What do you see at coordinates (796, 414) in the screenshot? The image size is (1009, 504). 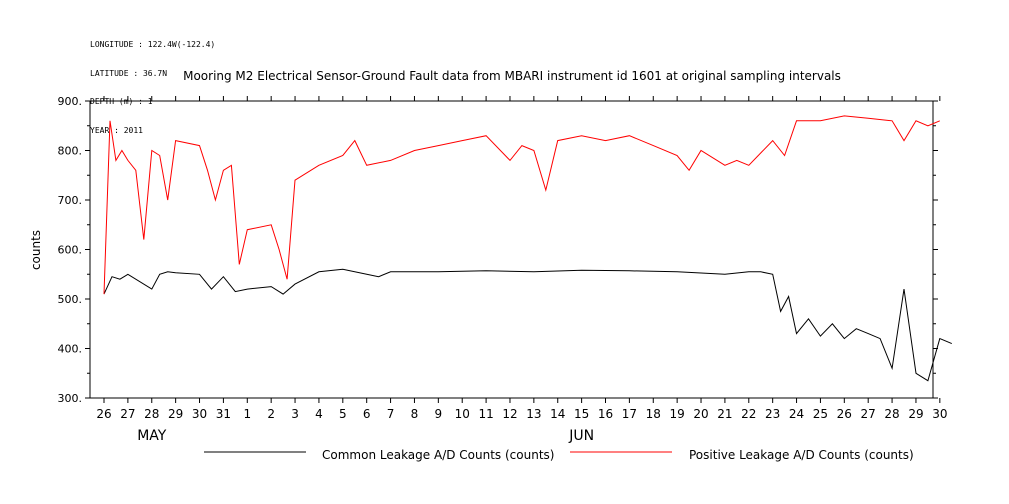 I see `x-tick-label: 24` at bounding box center [796, 414].